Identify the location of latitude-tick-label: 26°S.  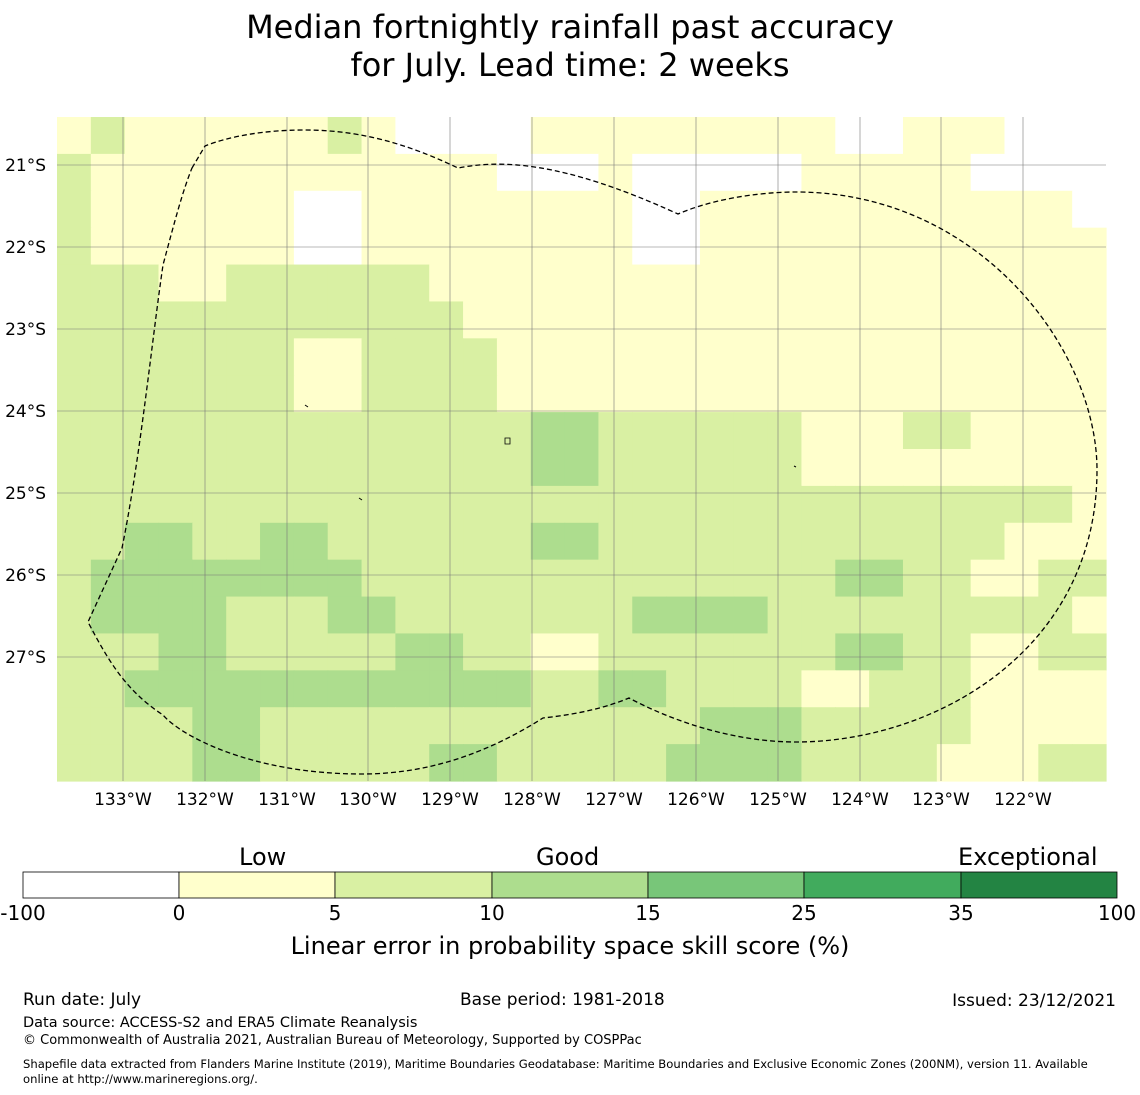
(25, 576).